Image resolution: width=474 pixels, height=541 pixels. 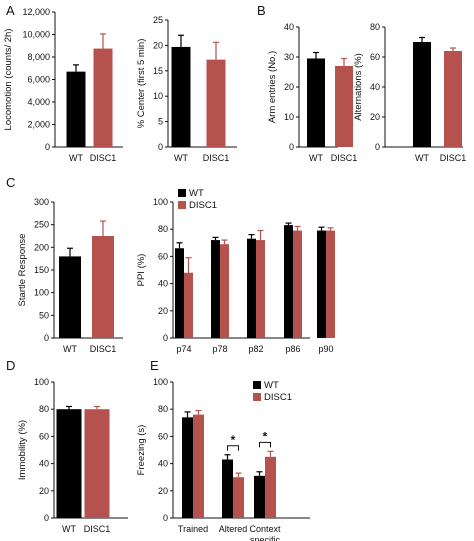 What do you see at coordinates (22, 450) in the screenshot?
I see `y-axis-label: Immobility (%)` at bounding box center [22, 450].